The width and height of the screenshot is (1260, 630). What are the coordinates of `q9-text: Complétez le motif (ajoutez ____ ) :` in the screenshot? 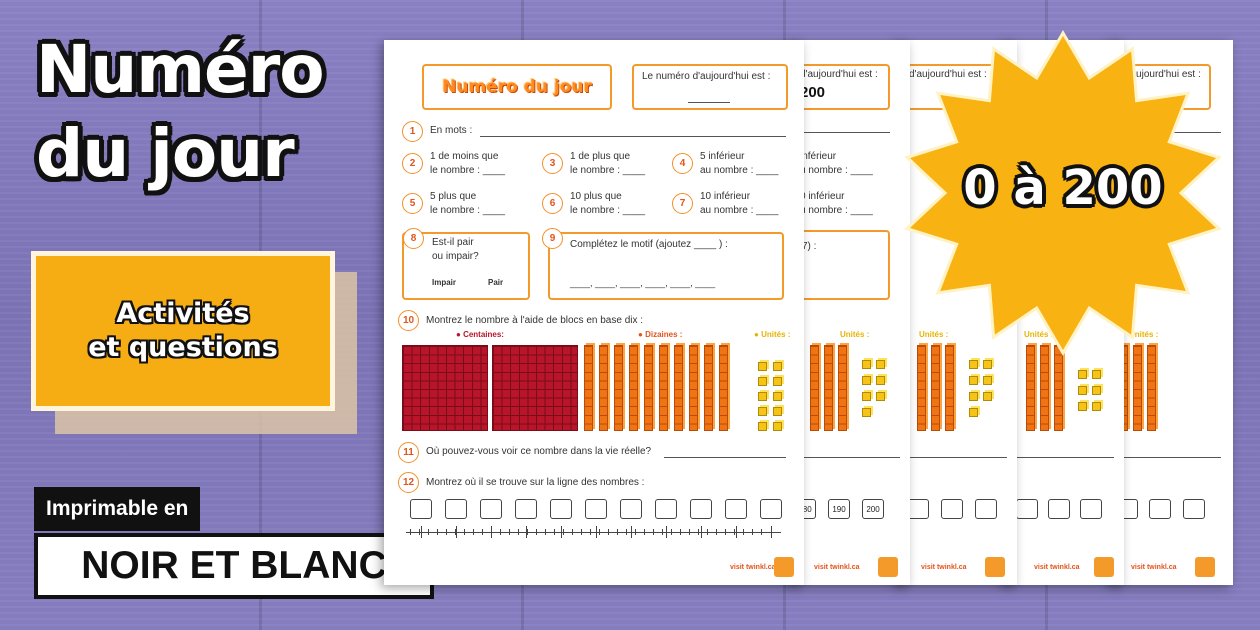 It's located at (649, 244).